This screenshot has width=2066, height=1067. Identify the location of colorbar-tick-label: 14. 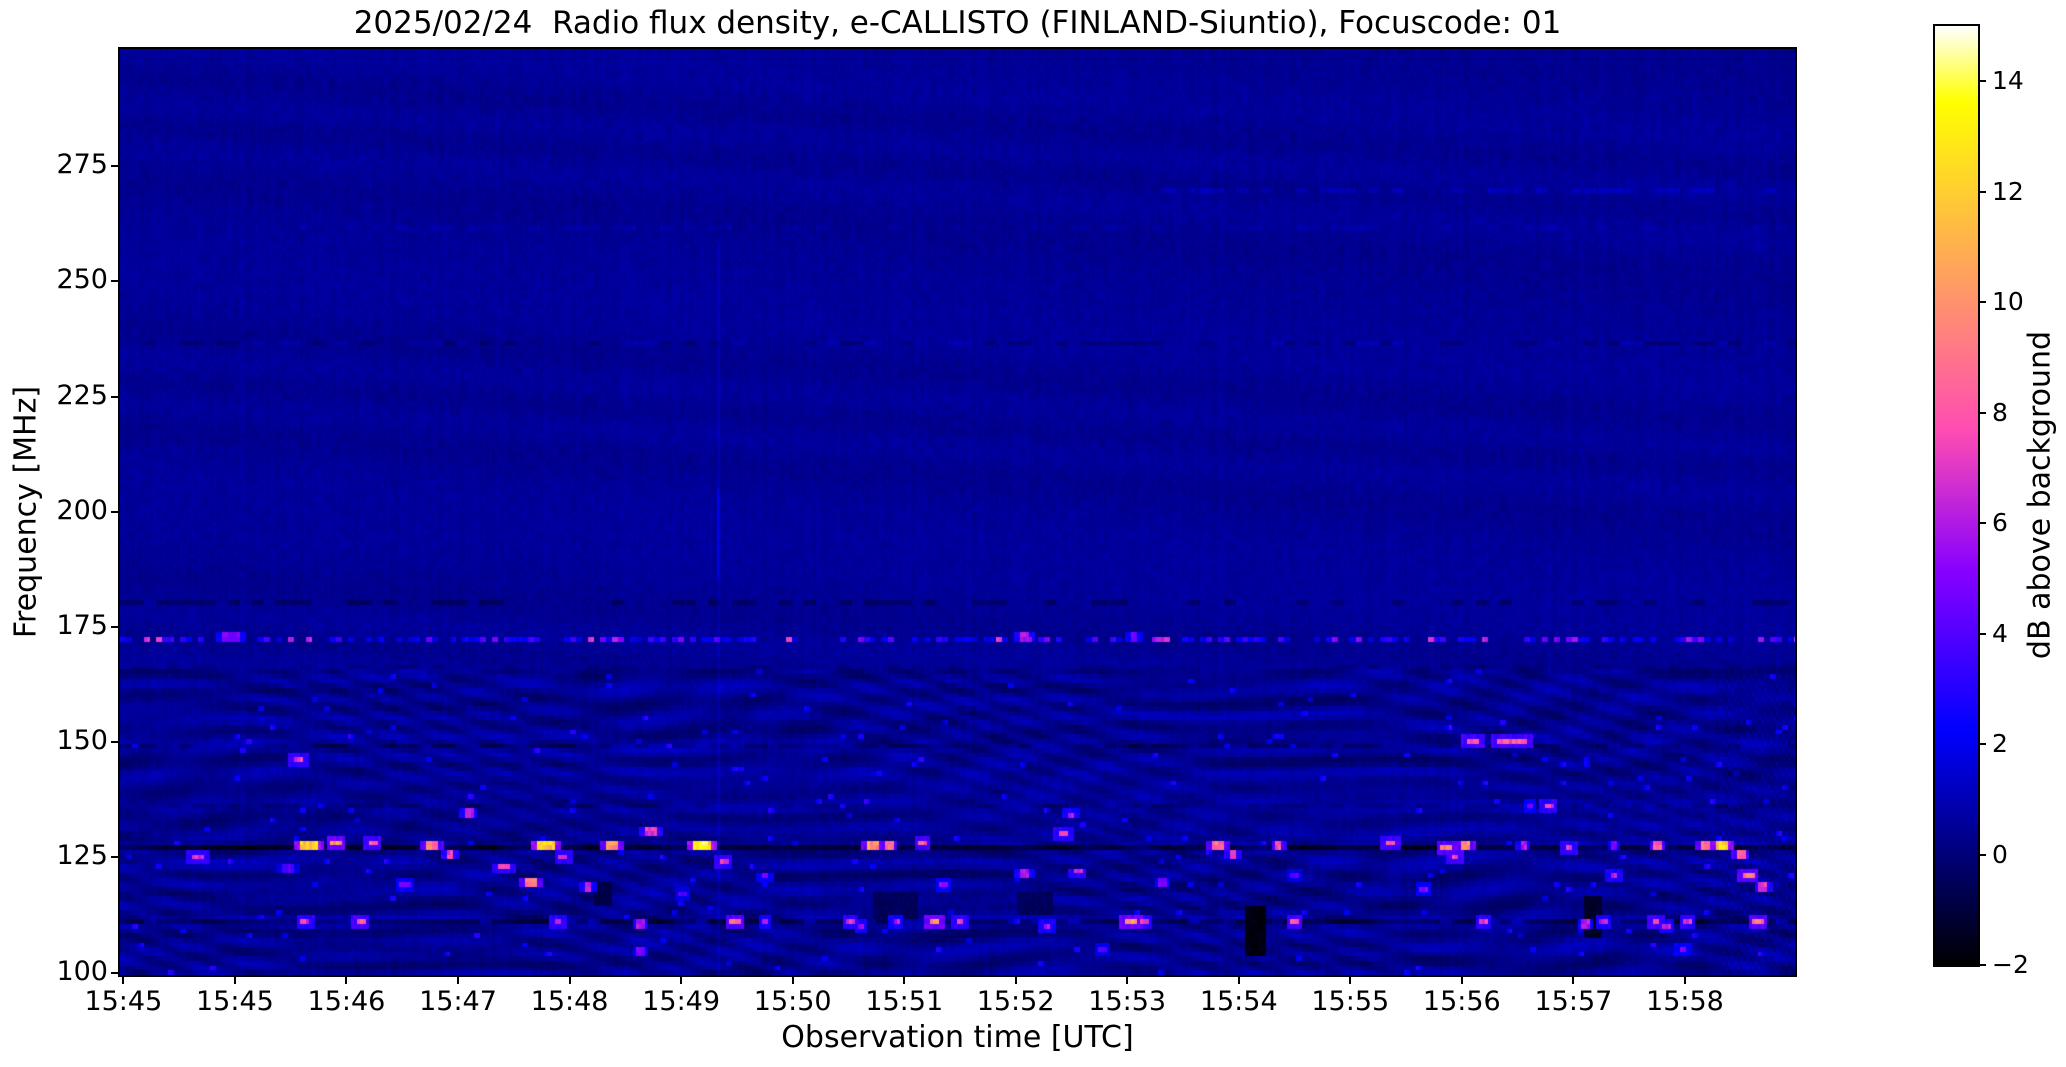
(2008, 81).